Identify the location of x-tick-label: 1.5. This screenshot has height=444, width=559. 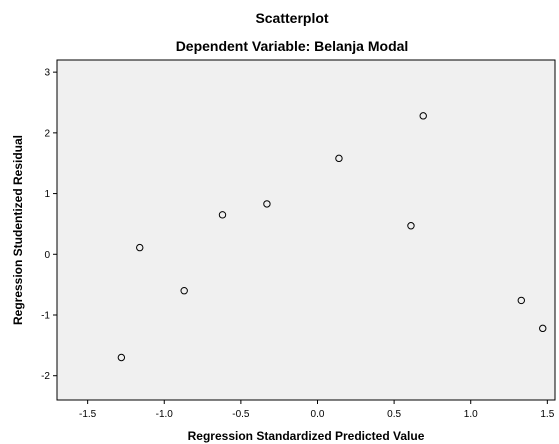
(547, 414).